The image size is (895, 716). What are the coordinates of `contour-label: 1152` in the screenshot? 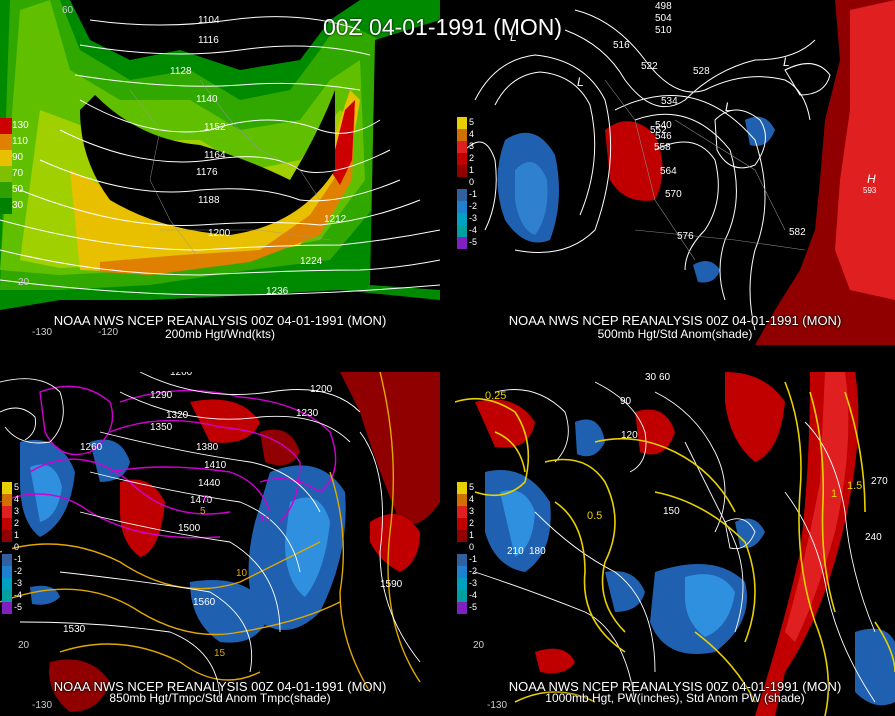 It's located at (215, 127).